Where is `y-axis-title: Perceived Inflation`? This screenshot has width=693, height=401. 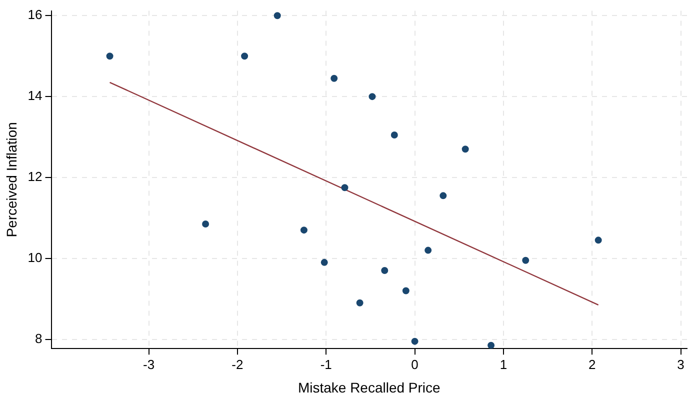 y-axis-title: Perceived Inflation is located at coordinates (11, 180).